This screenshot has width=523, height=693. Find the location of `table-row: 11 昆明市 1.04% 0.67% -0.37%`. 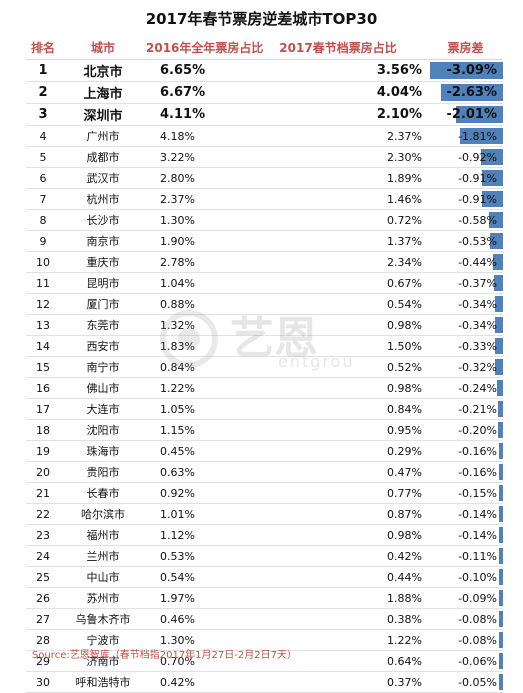

table-row: 11 昆明市 1.04% 0.67% -0.37% is located at coordinates (264, 283).